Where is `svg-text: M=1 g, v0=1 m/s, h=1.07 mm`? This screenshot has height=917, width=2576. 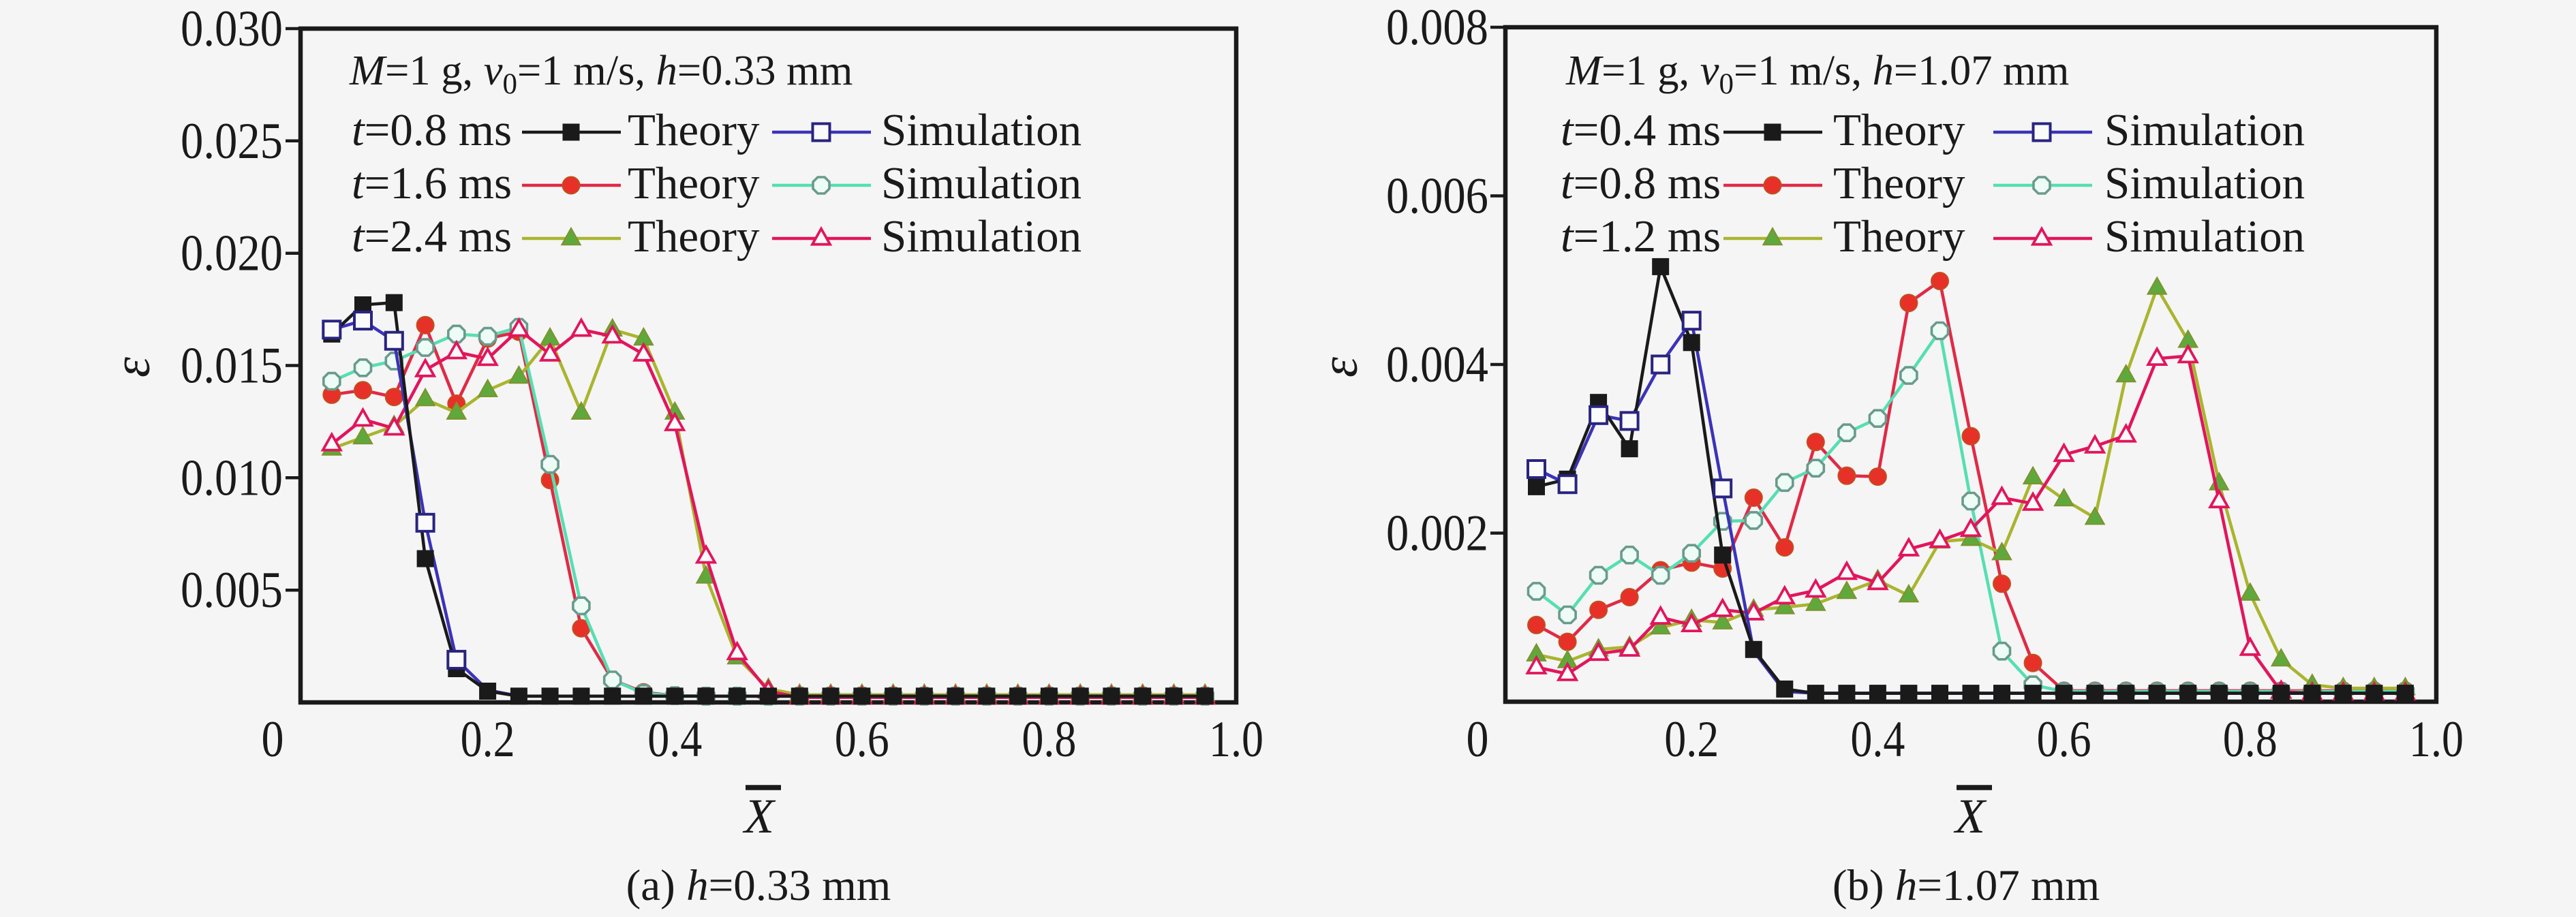
svg-text: M=1 g, v0=1 m/s, h=1.07 mm is located at coordinates (1817, 73).